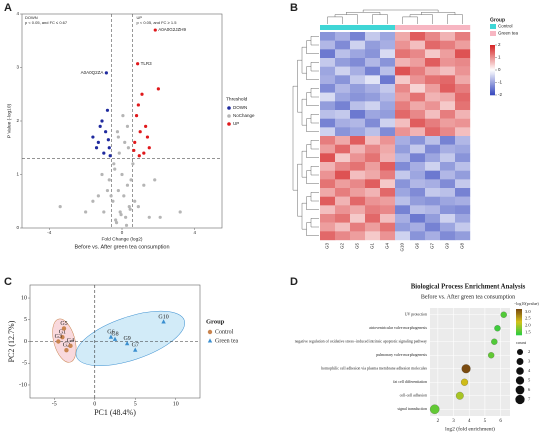  What do you see at coordinates (226, 341) in the screenshot?
I see `legend-label: Green tea` at bounding box center [226, 341].